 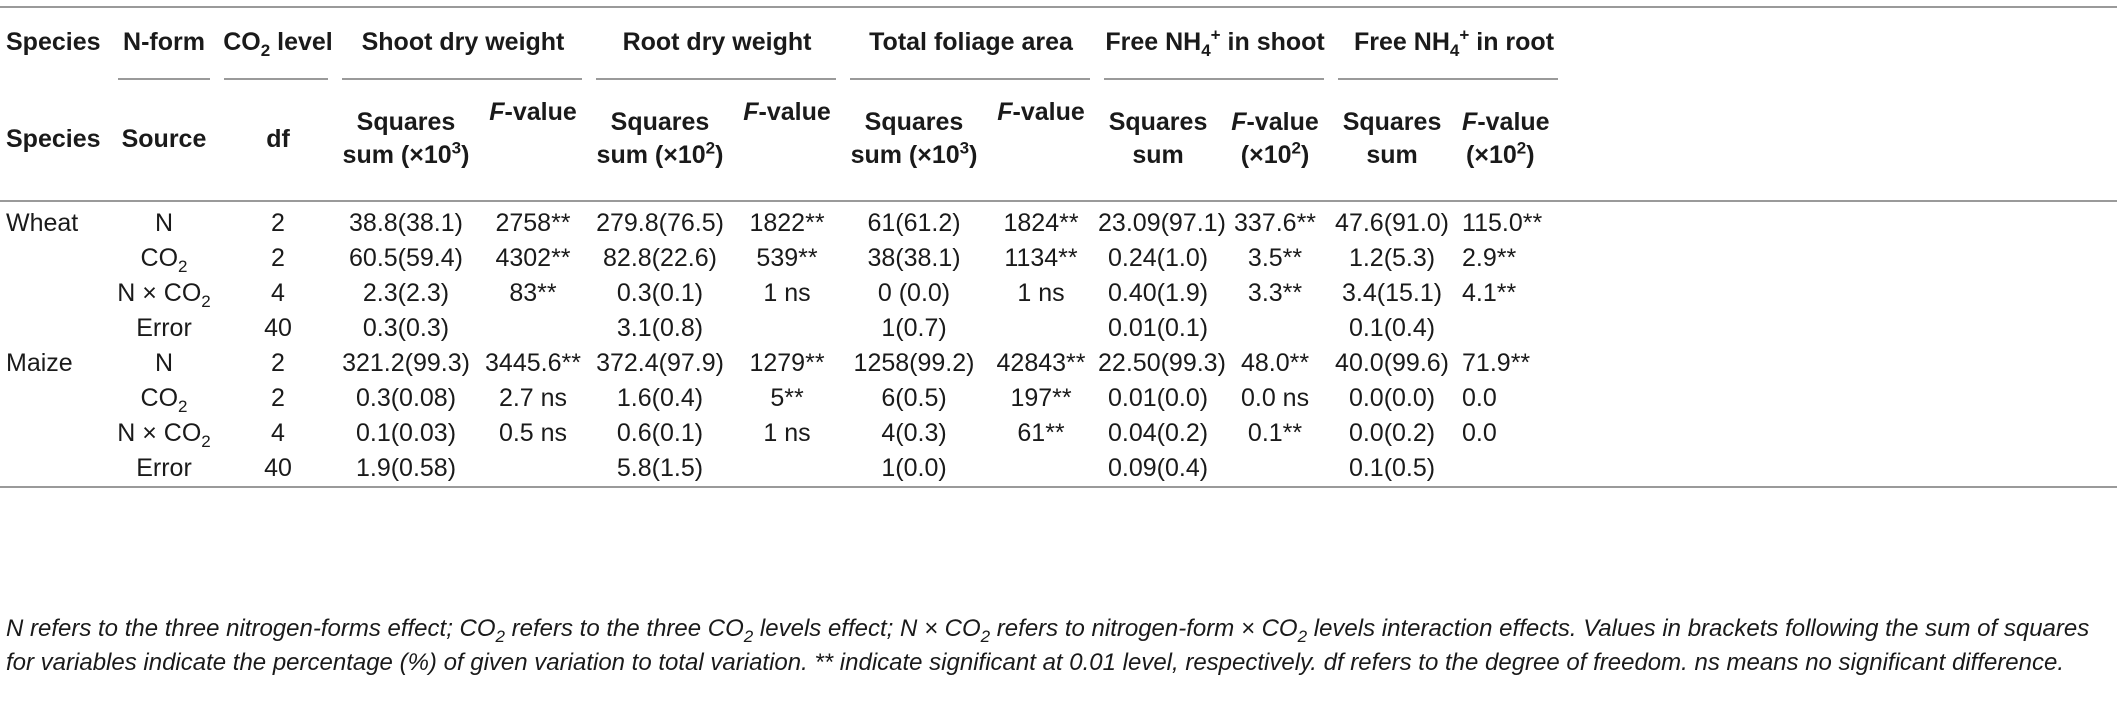 What do you see at coordinates (406, 328) in the screenshot?
I see `cell-value: 0.3(0.3)` at bounding box center [406, 328].